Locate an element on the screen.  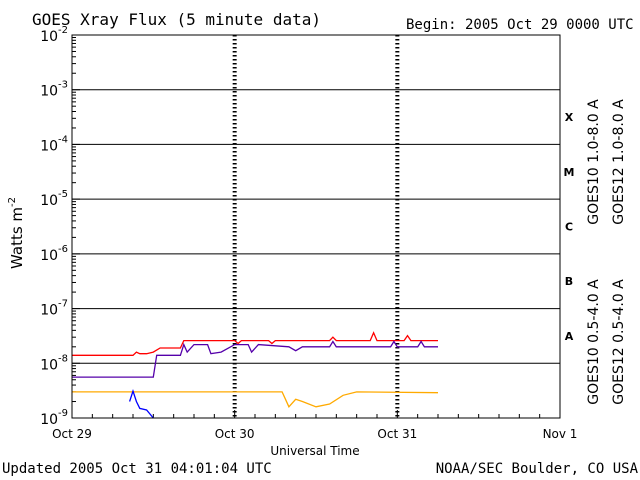
begin-label: Begin: 2005 Oct 29 0000 UTC is located at coordinates (520, 25).